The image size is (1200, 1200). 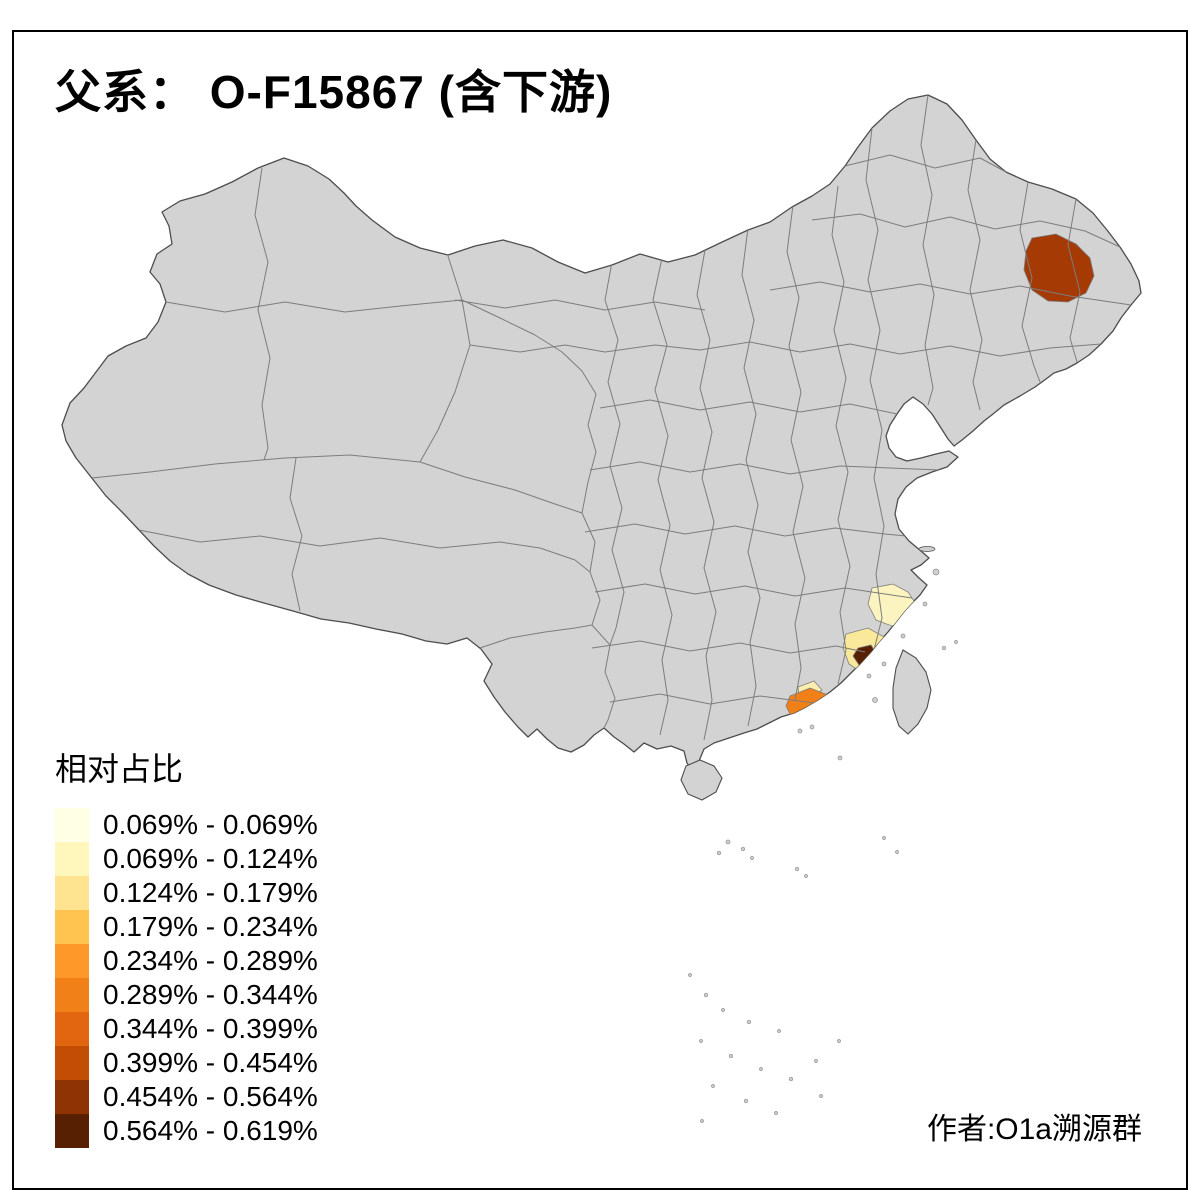 I want to click on legend-item: 0.069% - 0.069%, so click(x=186, y=825).